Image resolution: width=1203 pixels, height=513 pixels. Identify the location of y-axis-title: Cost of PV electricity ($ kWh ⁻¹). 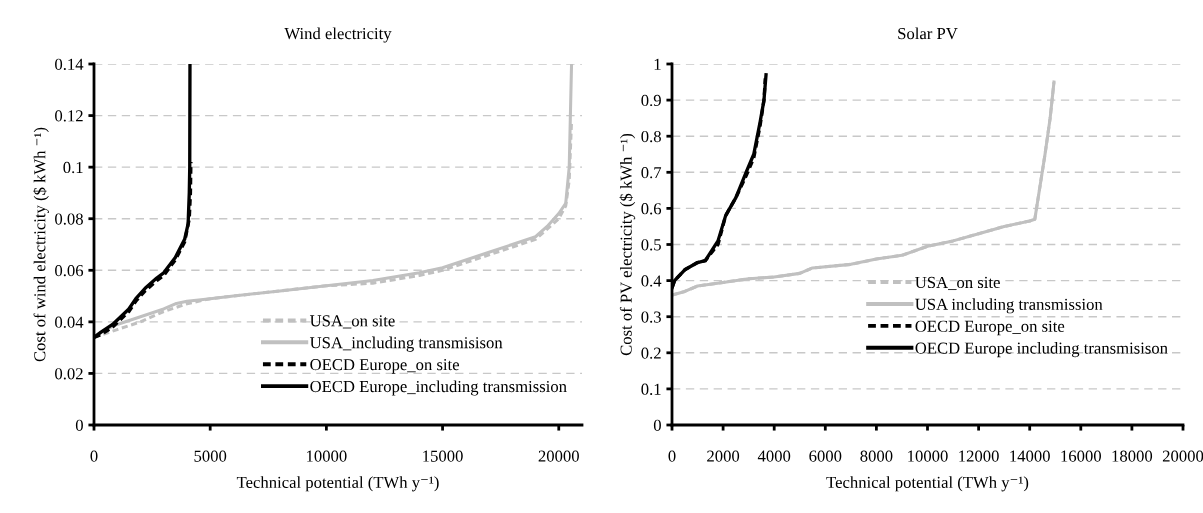
(627, 244).